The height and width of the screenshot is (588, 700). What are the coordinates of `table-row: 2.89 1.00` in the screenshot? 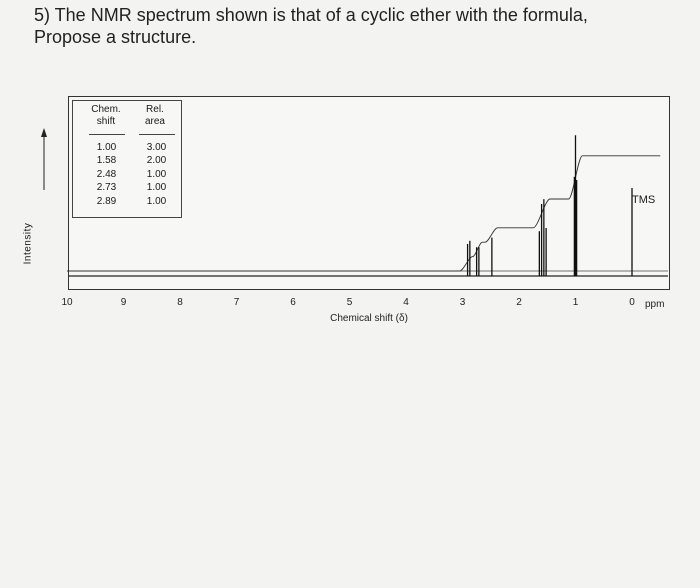 It's located at (127, 202).